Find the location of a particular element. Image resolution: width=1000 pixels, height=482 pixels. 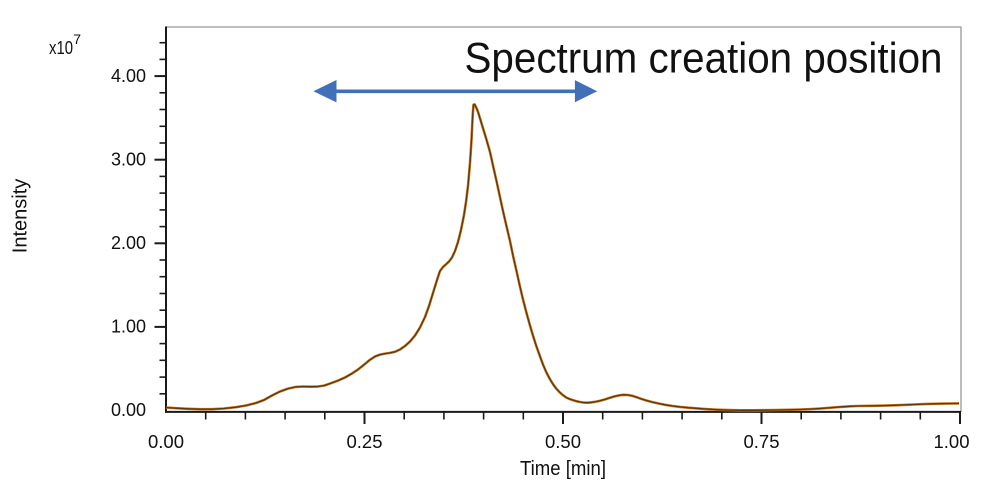

svg-text: 2.00 is located at coordinates (128, 243).